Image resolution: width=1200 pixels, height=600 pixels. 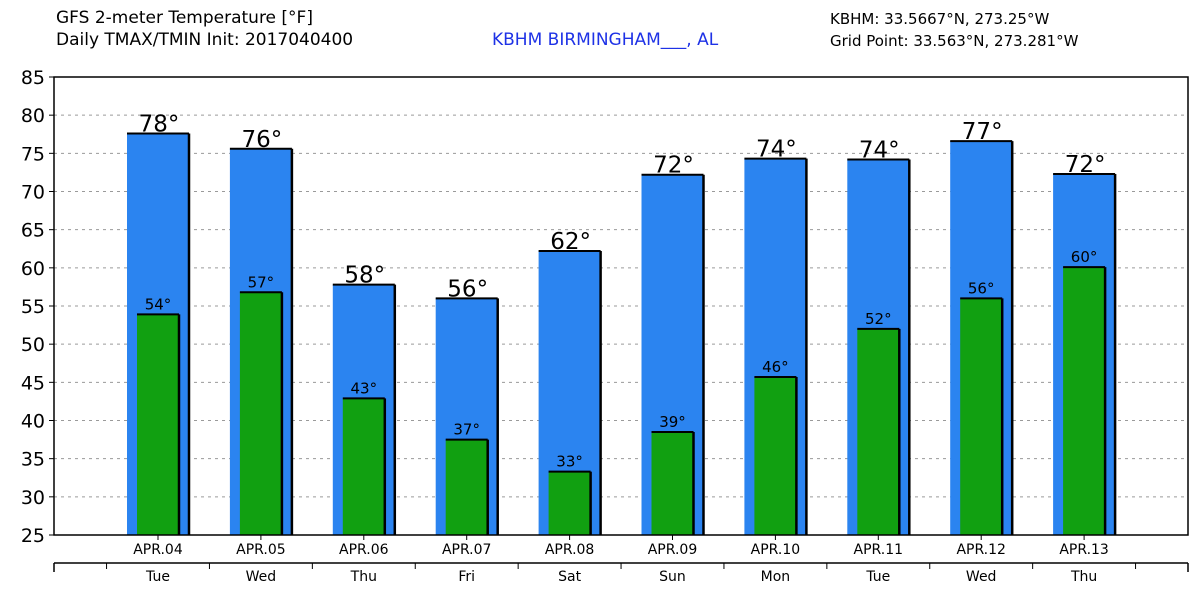 What do you see at coordinates (33, 269) in the screenshot?
I see `y-tick-label: 60` at bounding box center [33, 269].